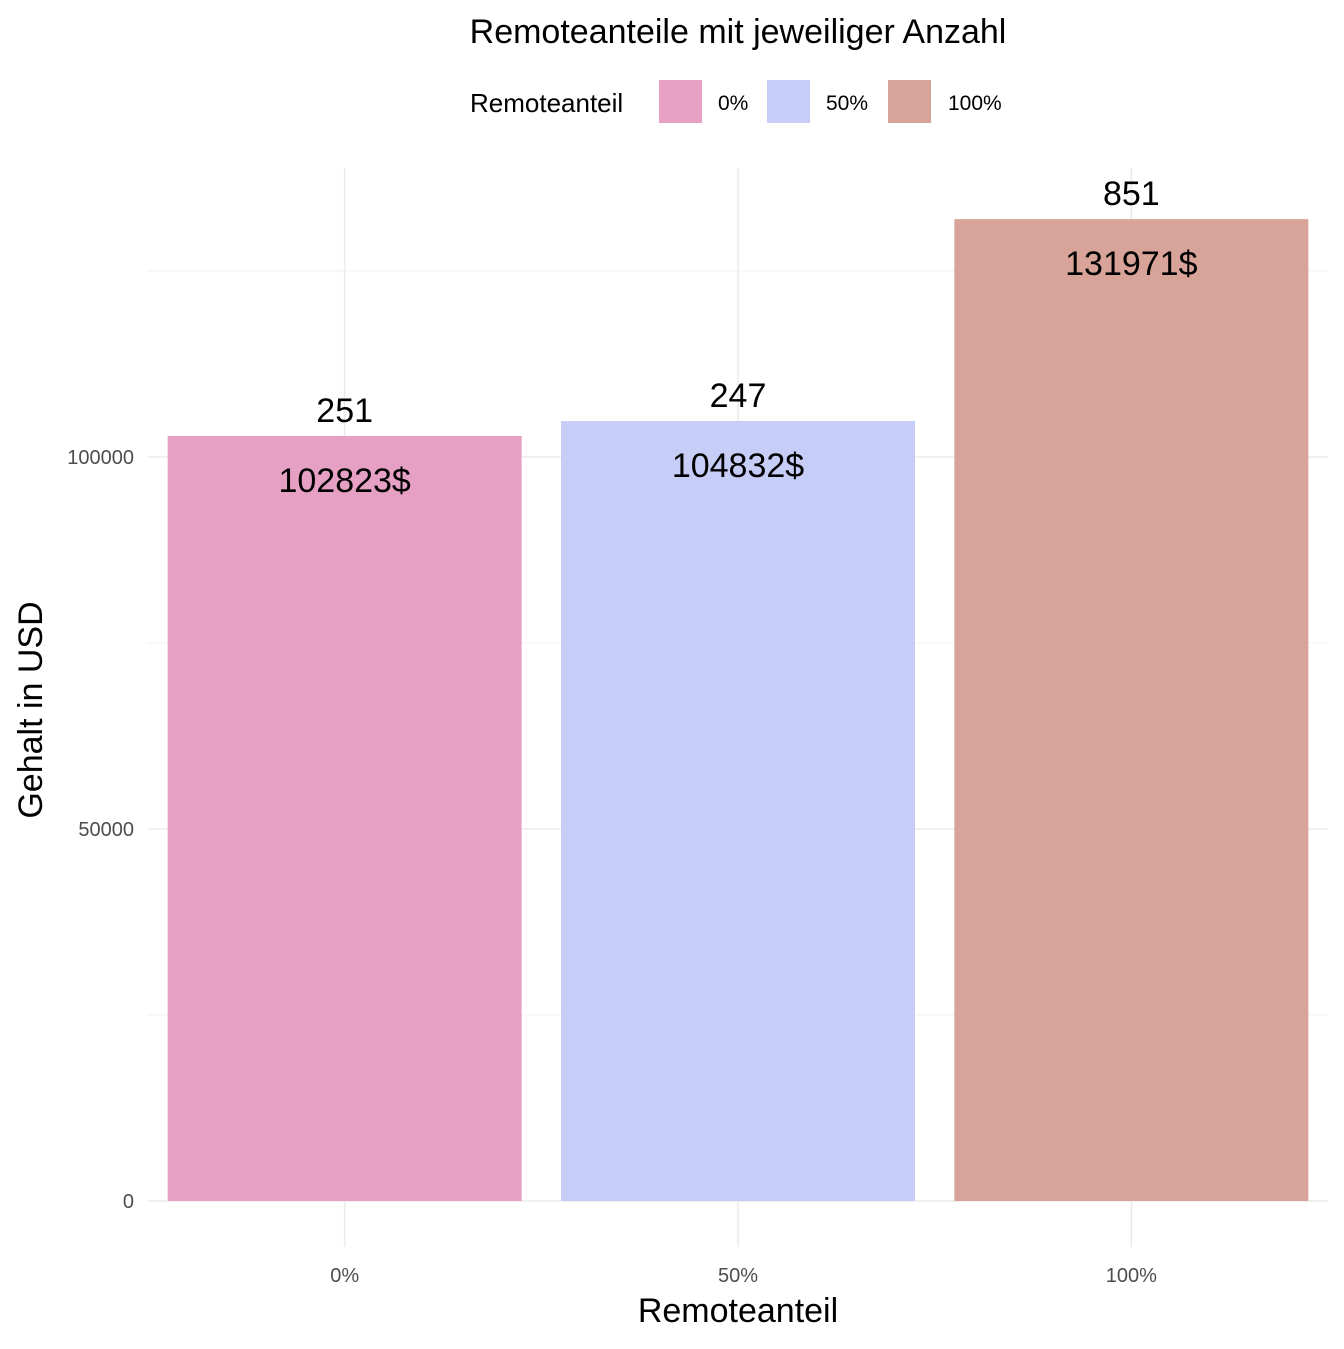 The height and width of the screenshot is (1349, 1344). I want to click on value-label: 131971$, so click(1131, 264).